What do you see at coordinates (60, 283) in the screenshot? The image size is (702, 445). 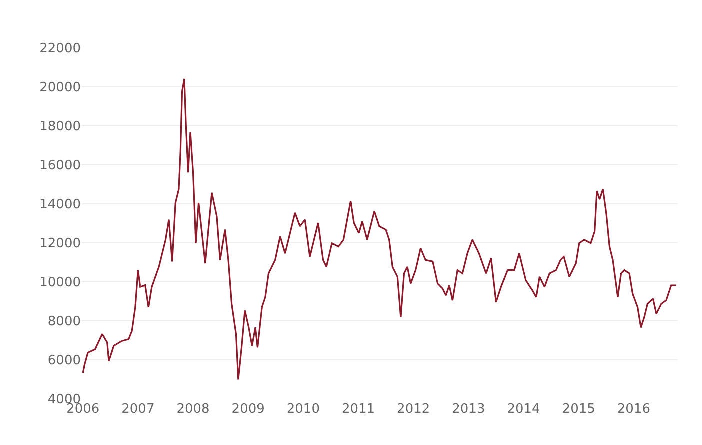 I see `y-tick-label: 10000` at bounding box center [60, 283].